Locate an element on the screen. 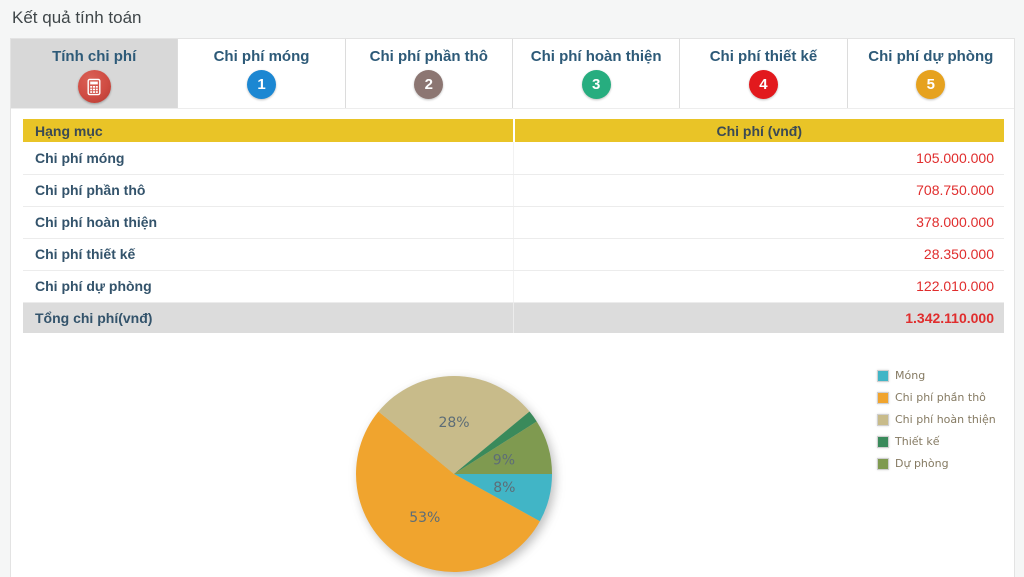  table-row: Chi phí thiết kế 28.350.000 is located at coordinates (513, 254).